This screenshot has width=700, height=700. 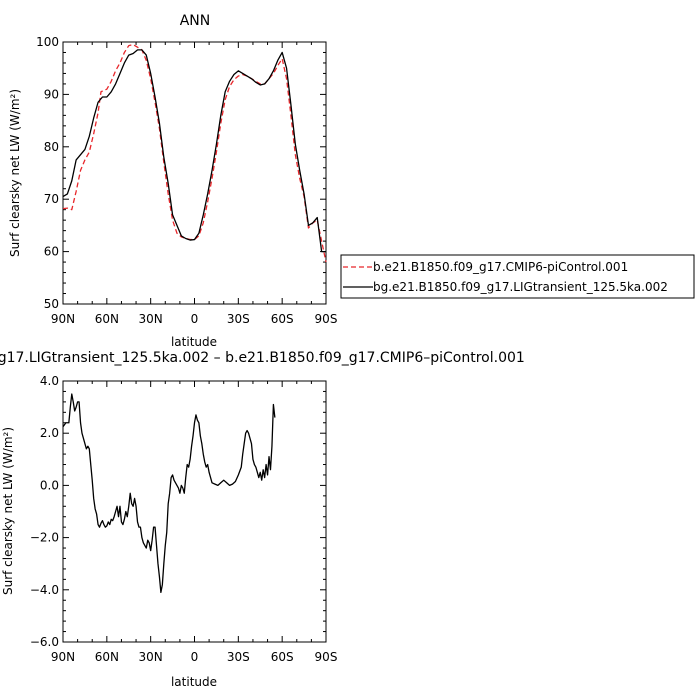 I want to click on top-x-tick-label: 60S, so click(x=282, y=319).